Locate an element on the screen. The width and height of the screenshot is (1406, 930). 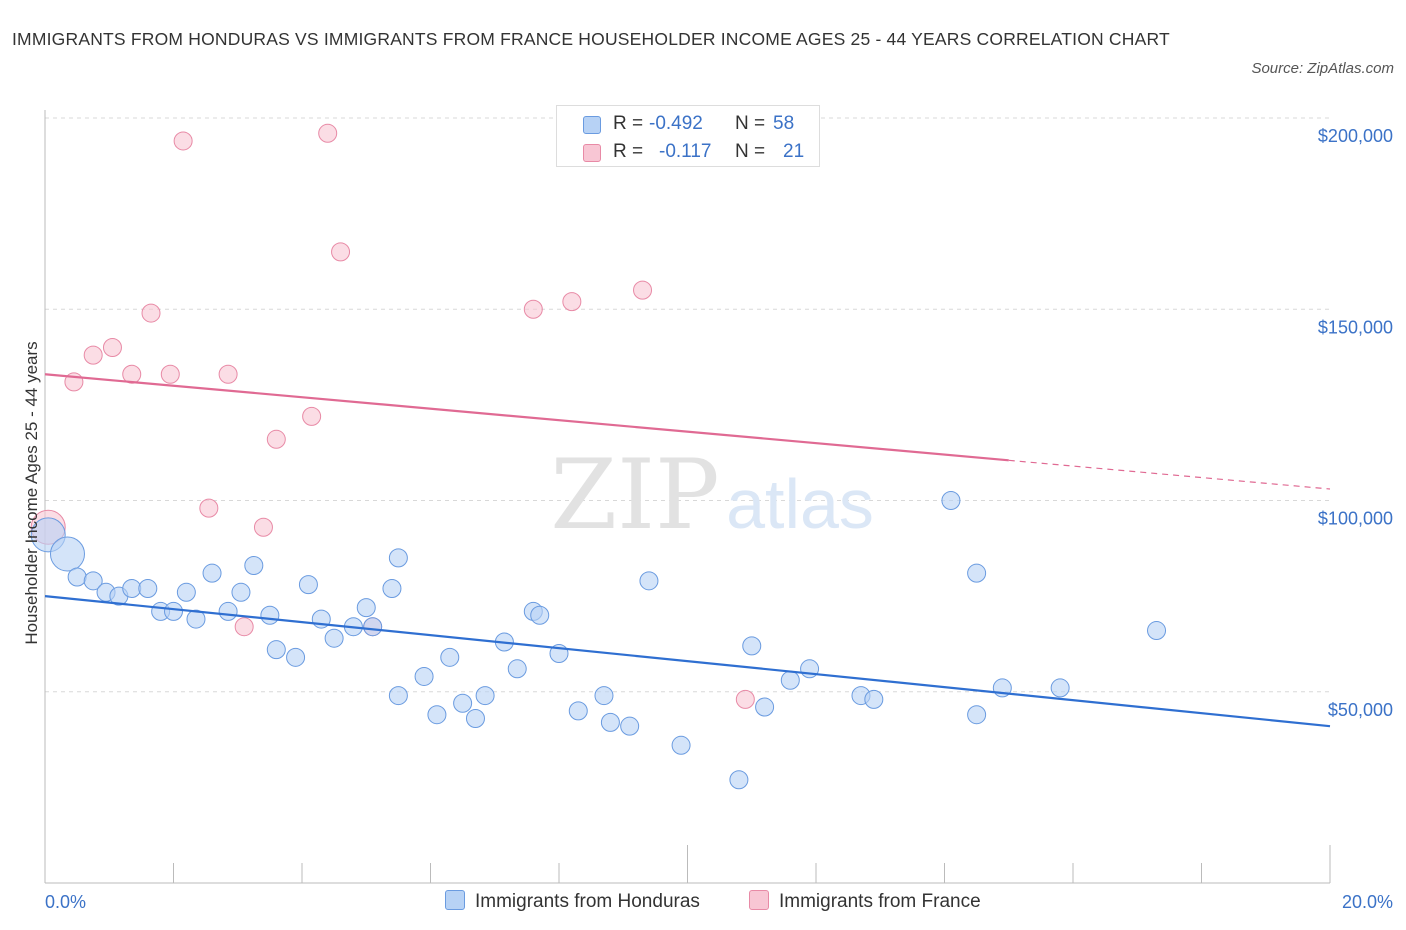
x-tick-label: 0.0% is located at coordinates (65, 902).